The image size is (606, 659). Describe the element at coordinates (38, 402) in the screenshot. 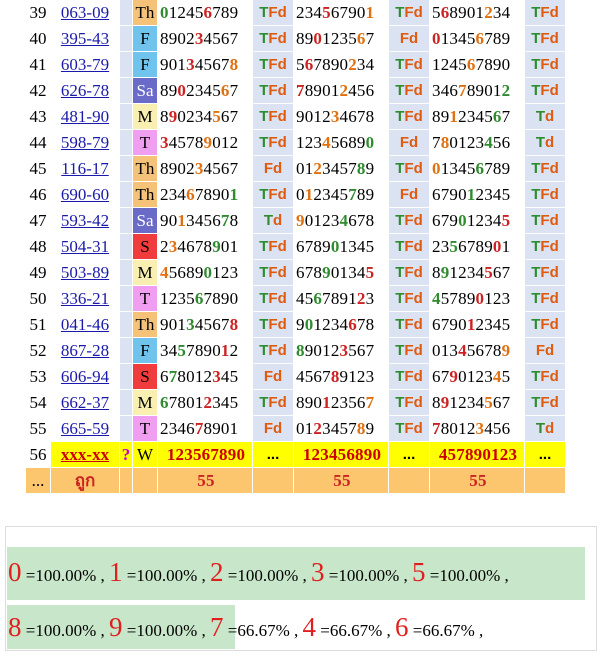

I see `row-number: 54` at that location.